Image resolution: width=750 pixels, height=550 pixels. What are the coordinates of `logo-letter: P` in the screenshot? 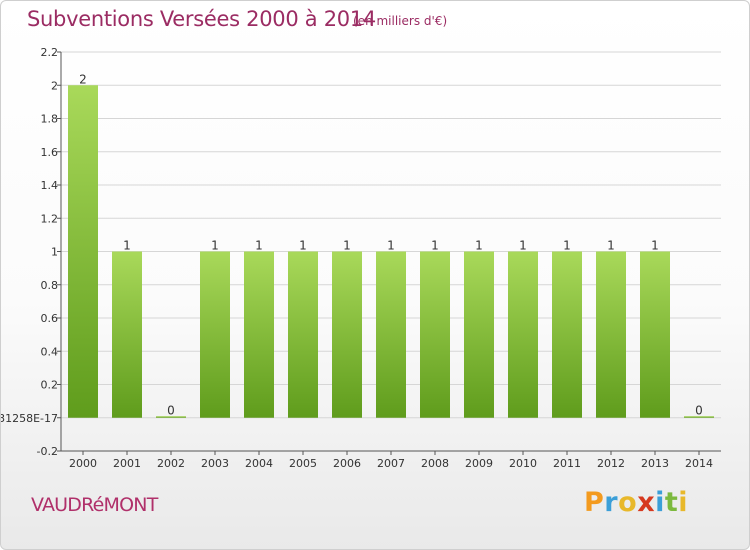 It's located at (594, 502).